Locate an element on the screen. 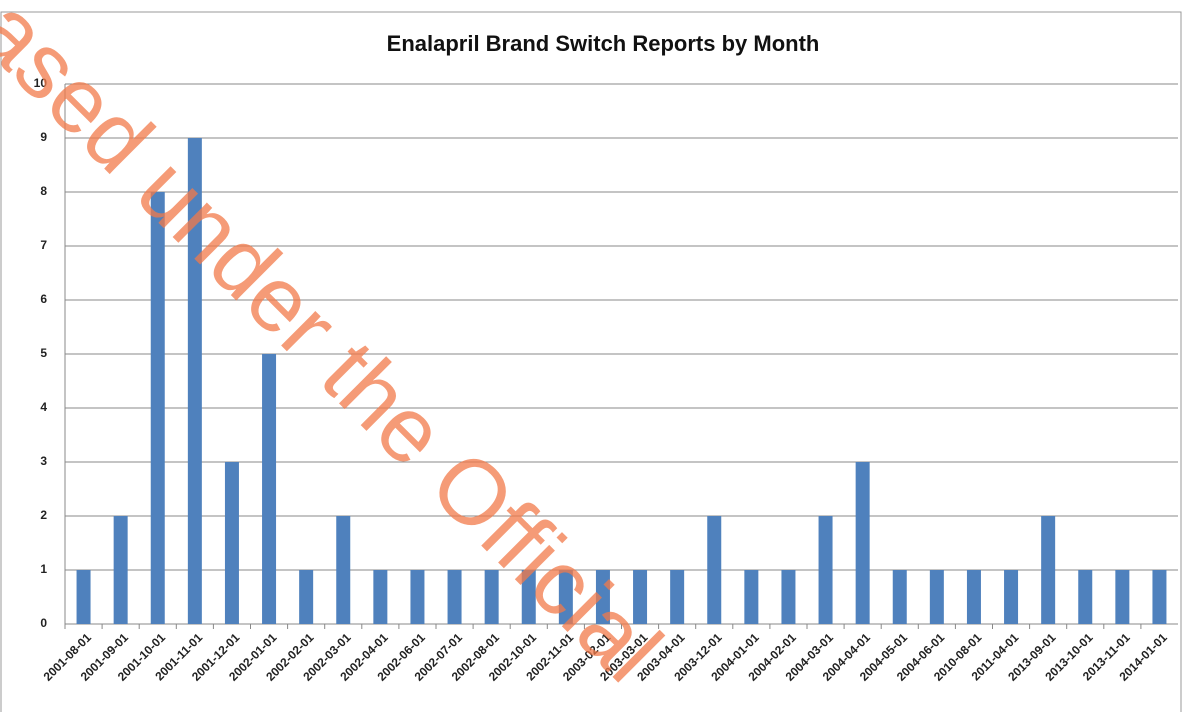 This screenshot has width=1182, height=712. chart-title: Enalapril Brand Switch Reports by Month is located at coordinates (603, 43).